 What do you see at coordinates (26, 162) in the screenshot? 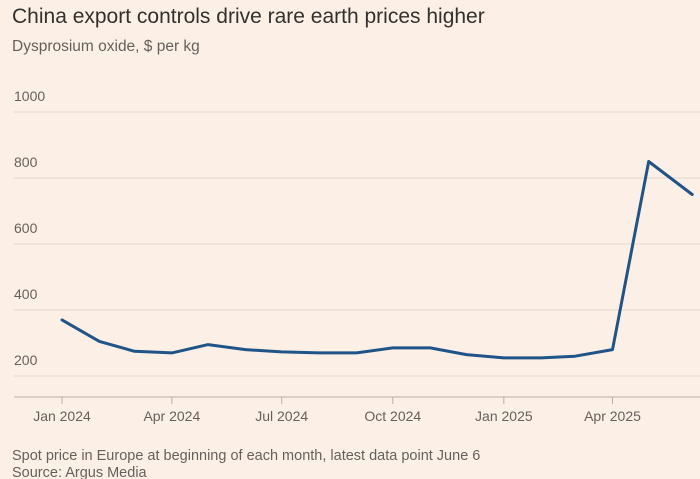
I see `y-tick-label-800: 800` at bounding box center [26, 162].